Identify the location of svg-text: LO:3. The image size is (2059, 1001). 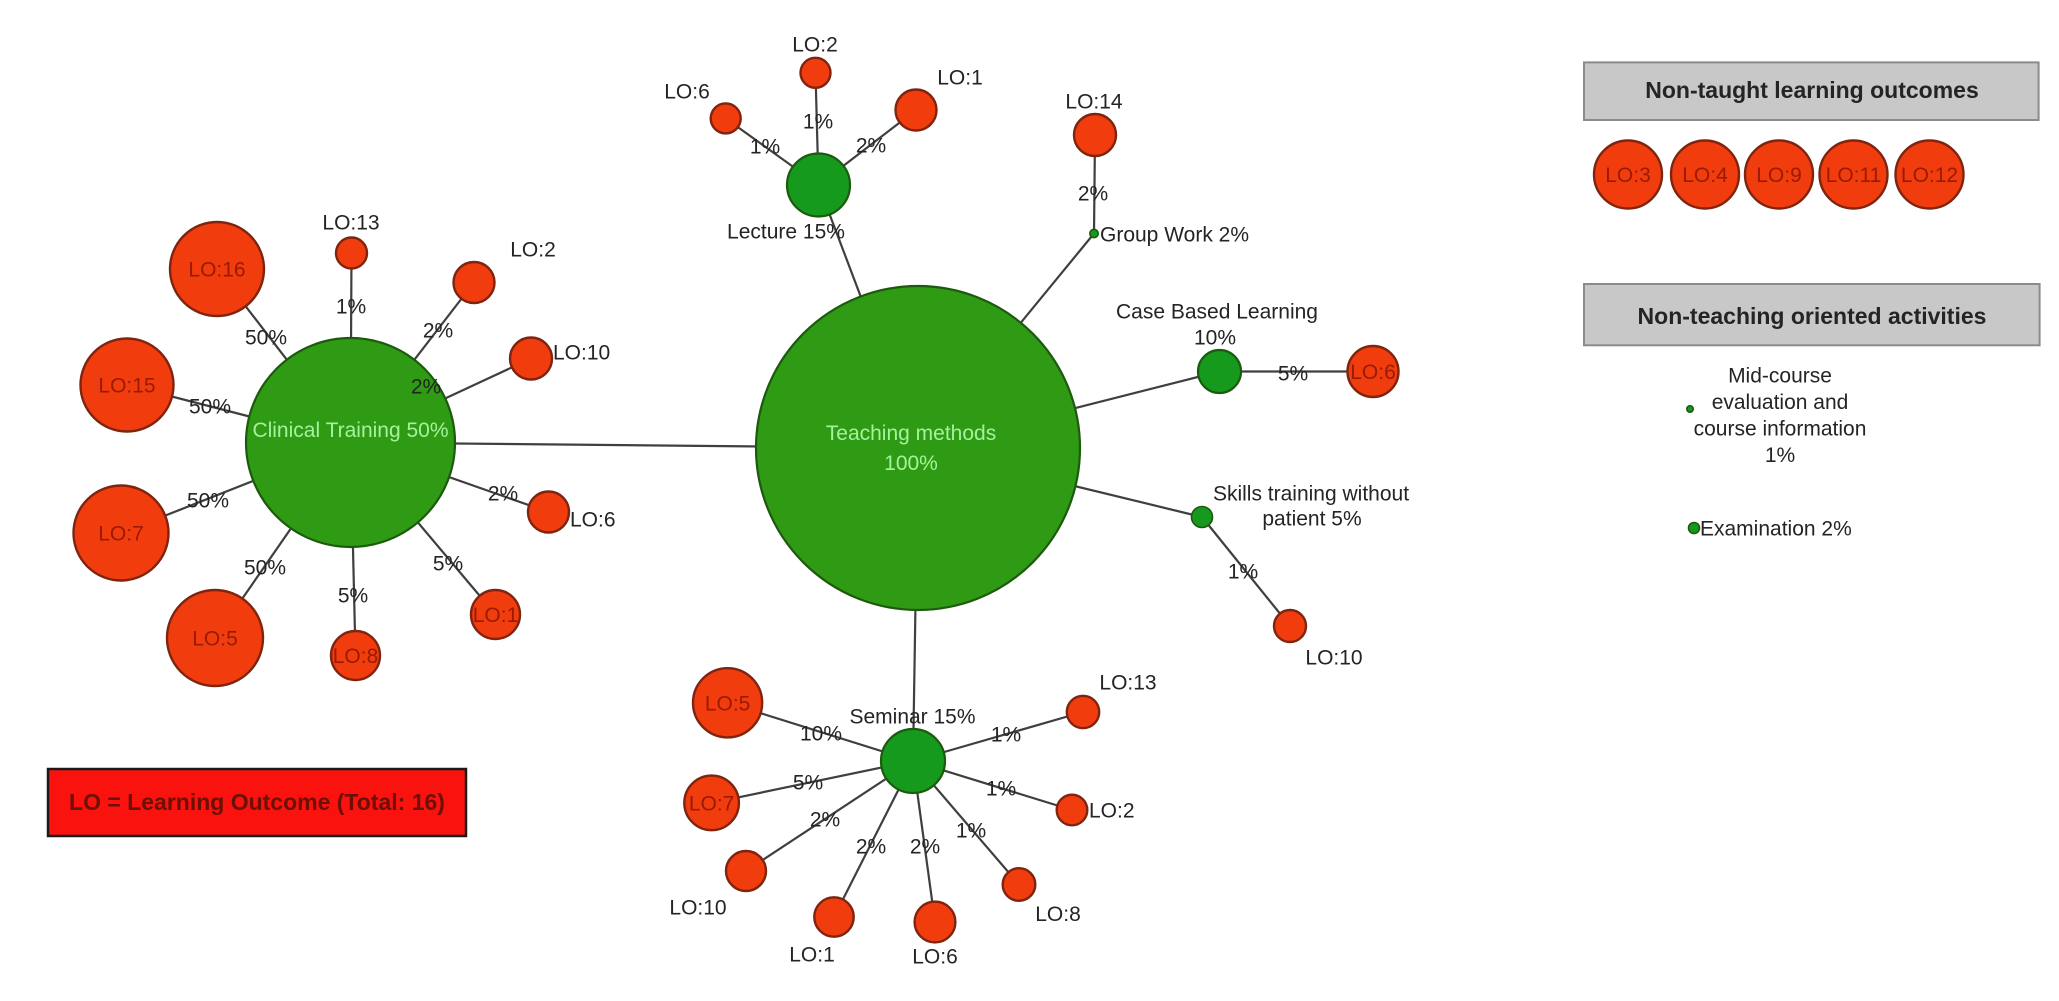
(1628, 175).